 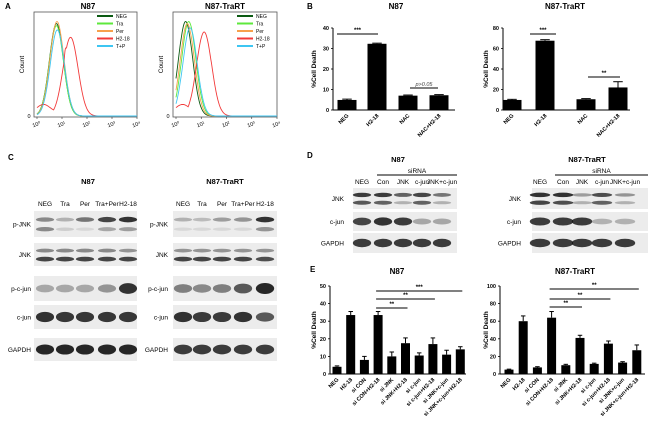 What do you see at coordinates (408, 102) in the screenshot?
I see `bar-NAC` at bounding box center [408, 102].